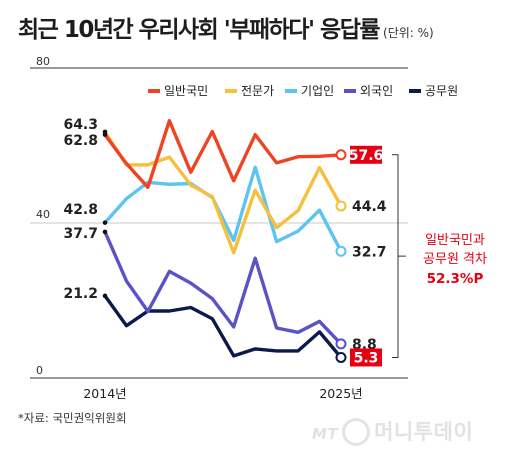  I want to click on y-tick-label: 0, so click(39, 370).